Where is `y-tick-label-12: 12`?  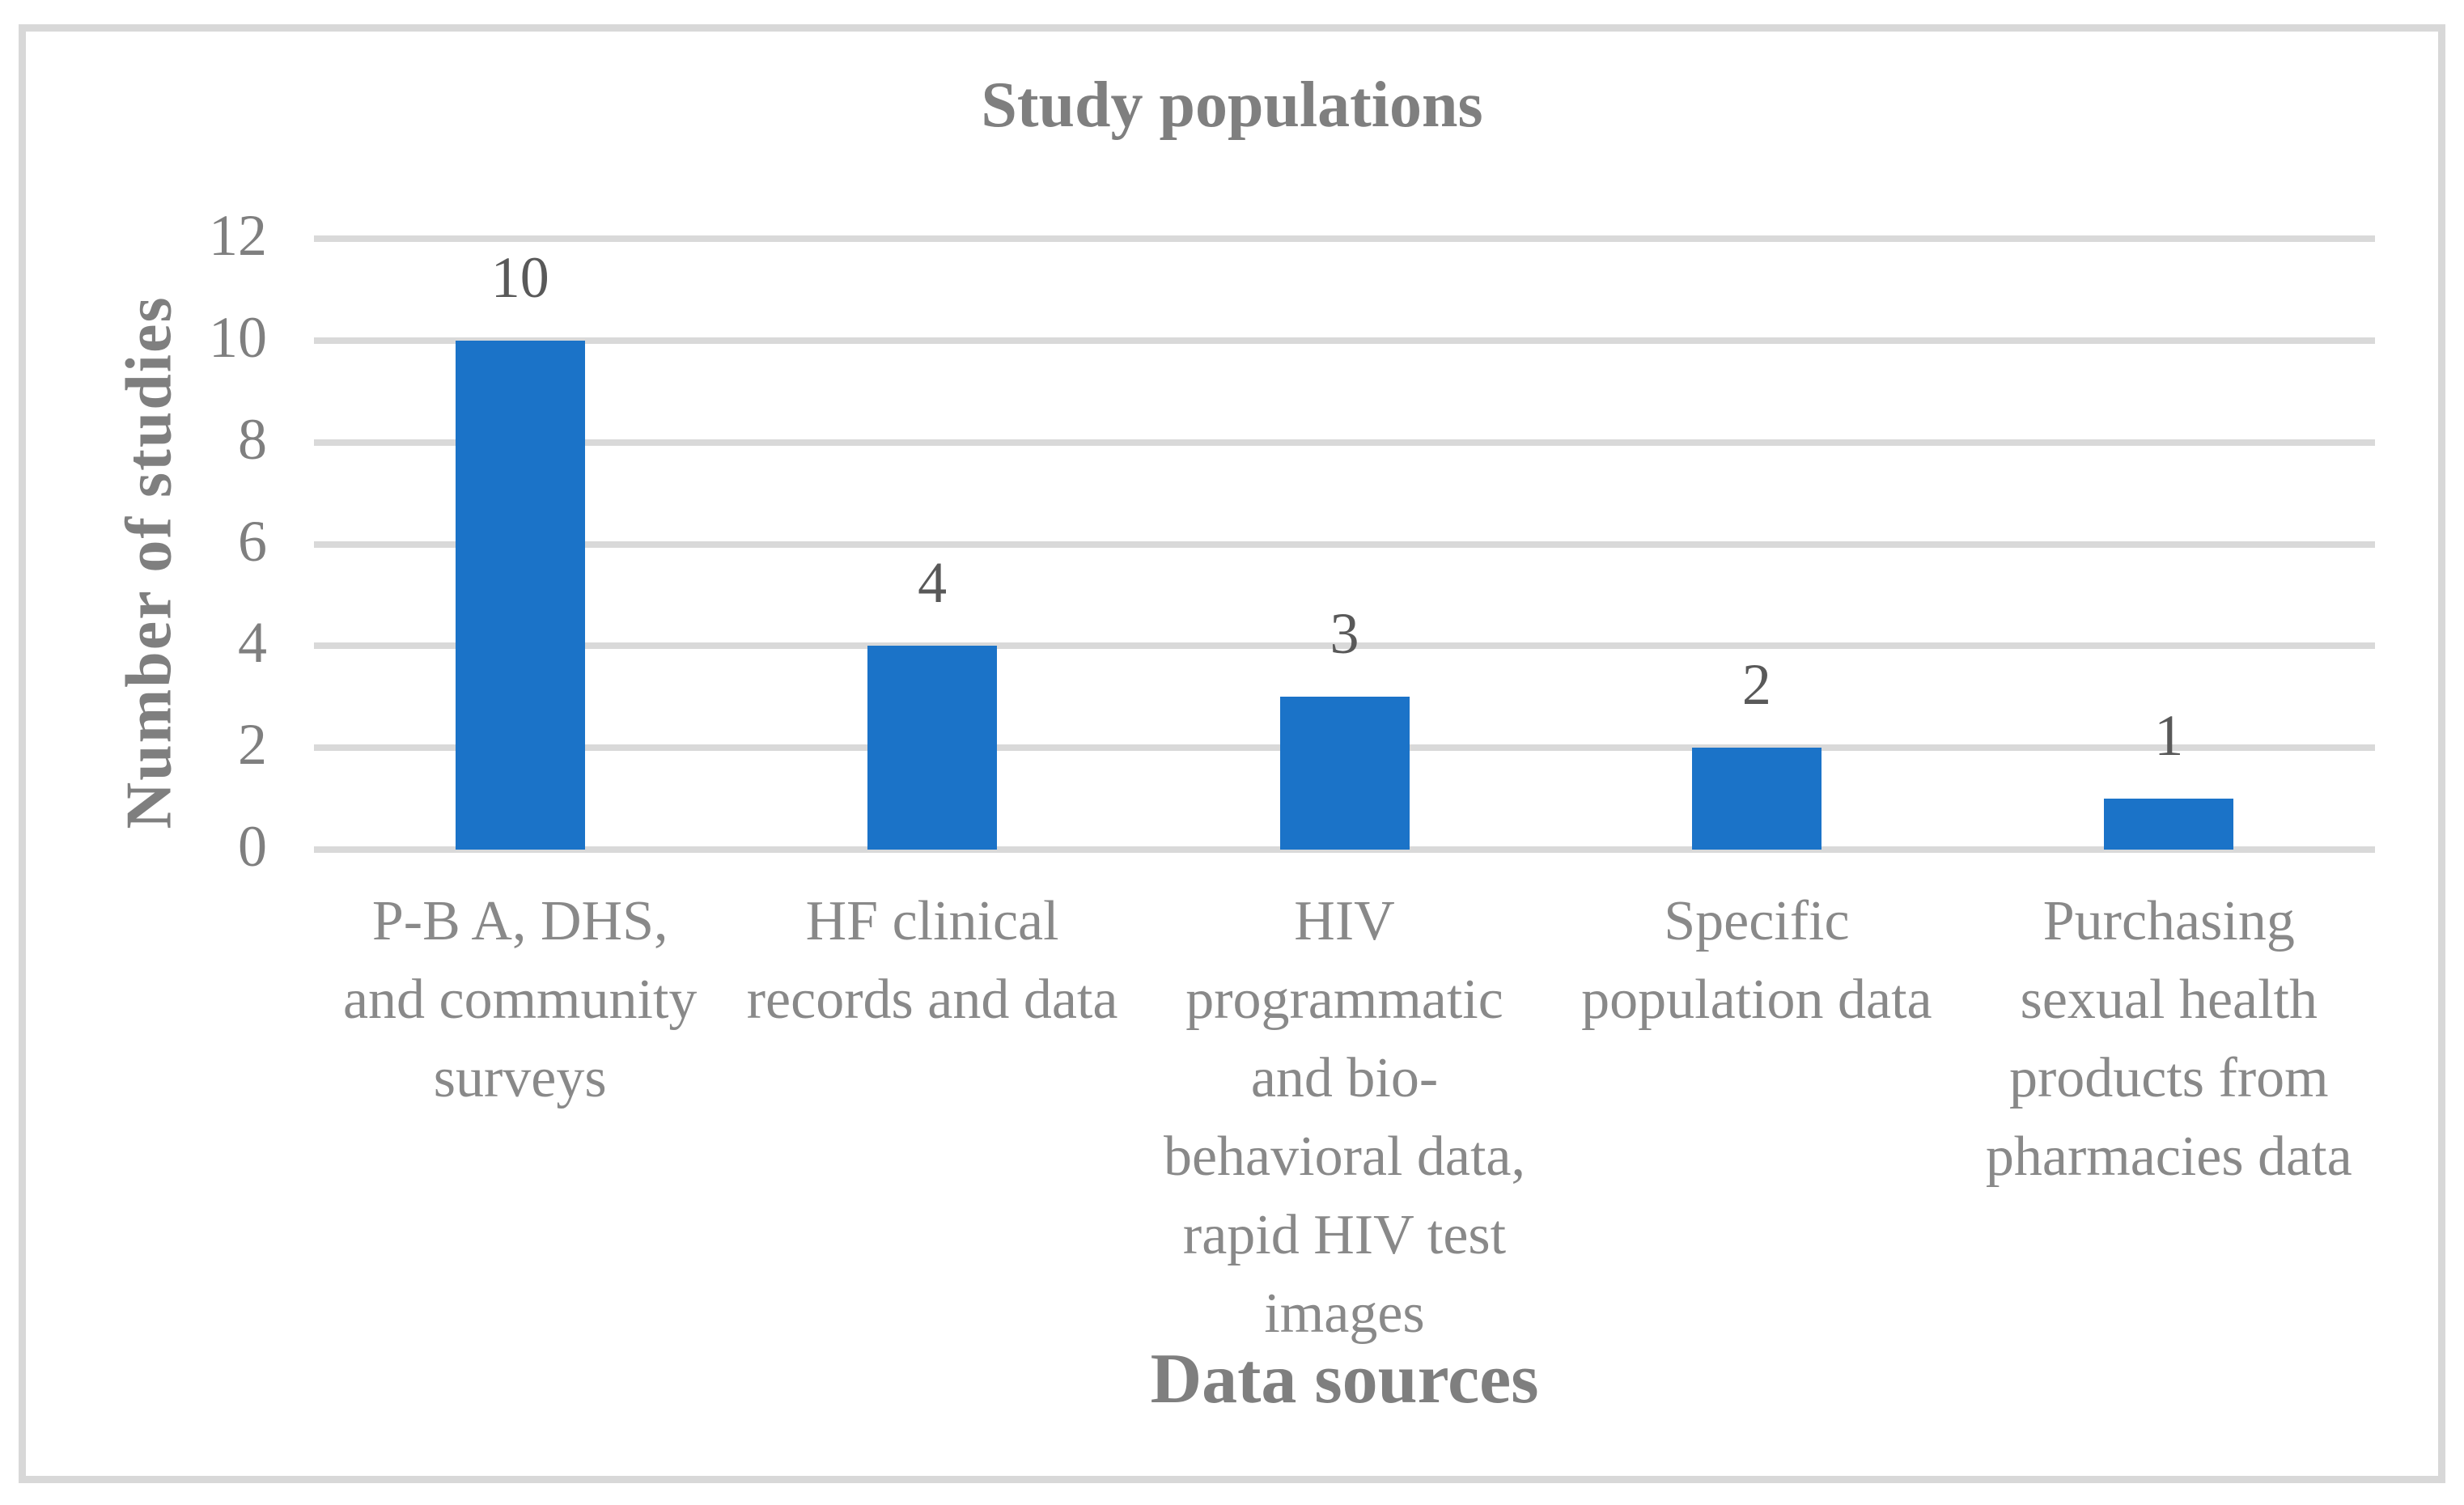
y-tick-label-12: 12 is located at coordinates (238, 236).